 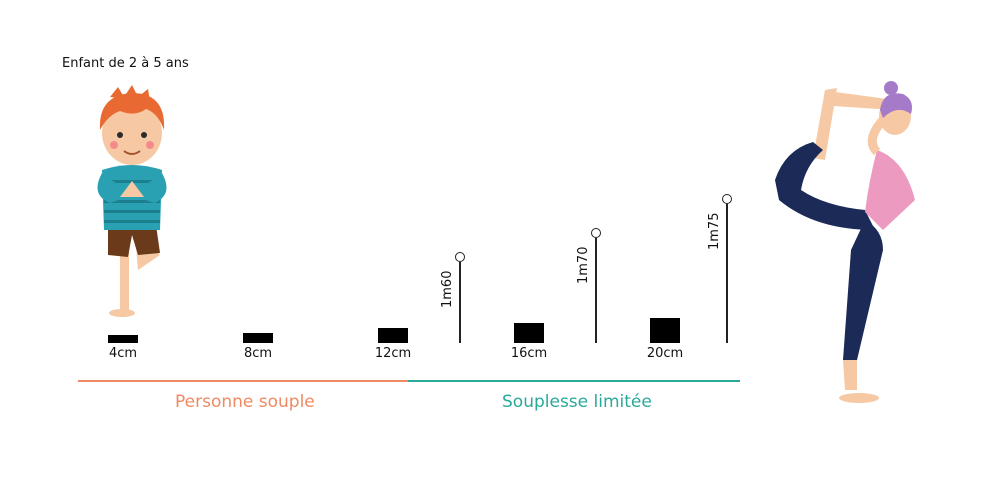 What do you see at coordinates (258, 338) in the screenshot?
I see `block-8cm` at bounding box center [258, 338].